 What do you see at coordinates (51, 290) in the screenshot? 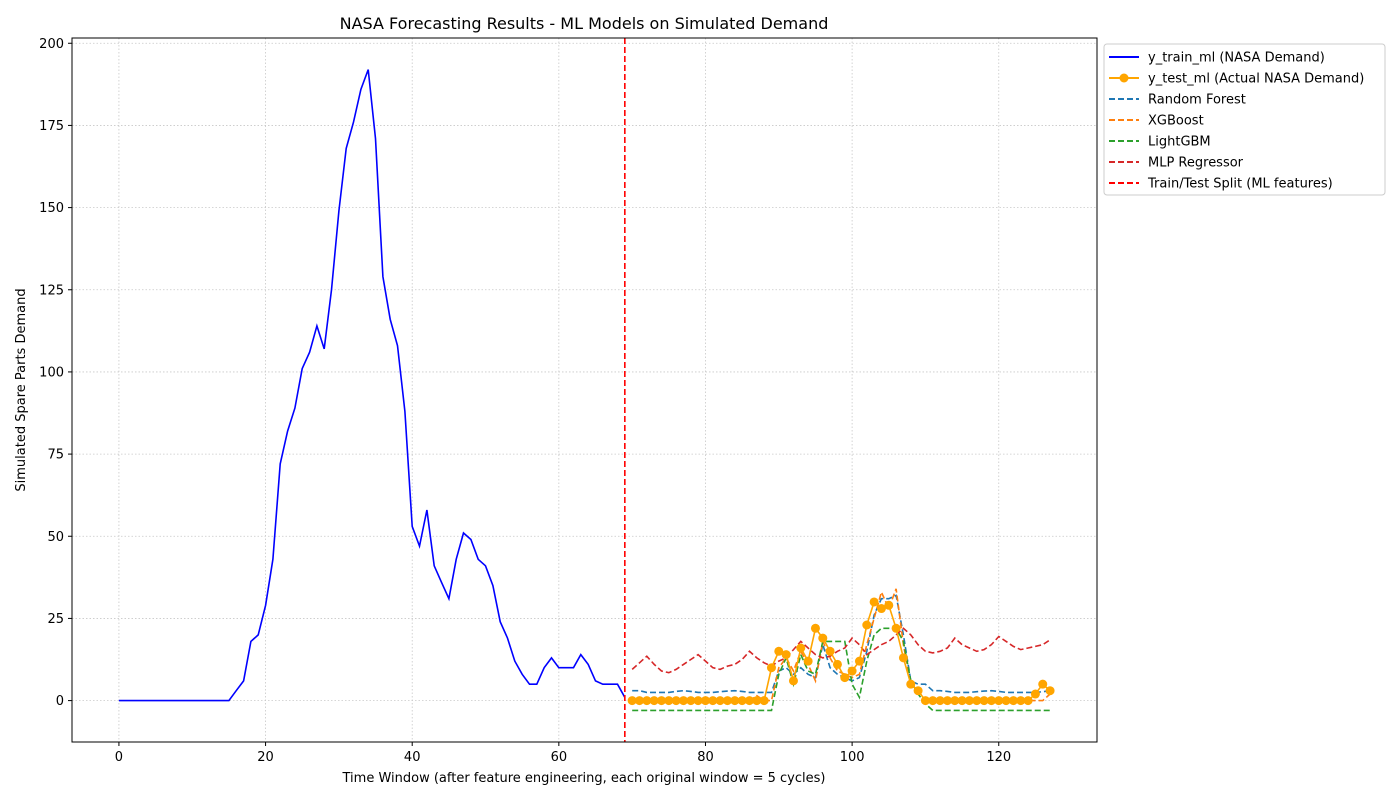
I see `y-tick-label: 125` at bounding box center [51, 290].